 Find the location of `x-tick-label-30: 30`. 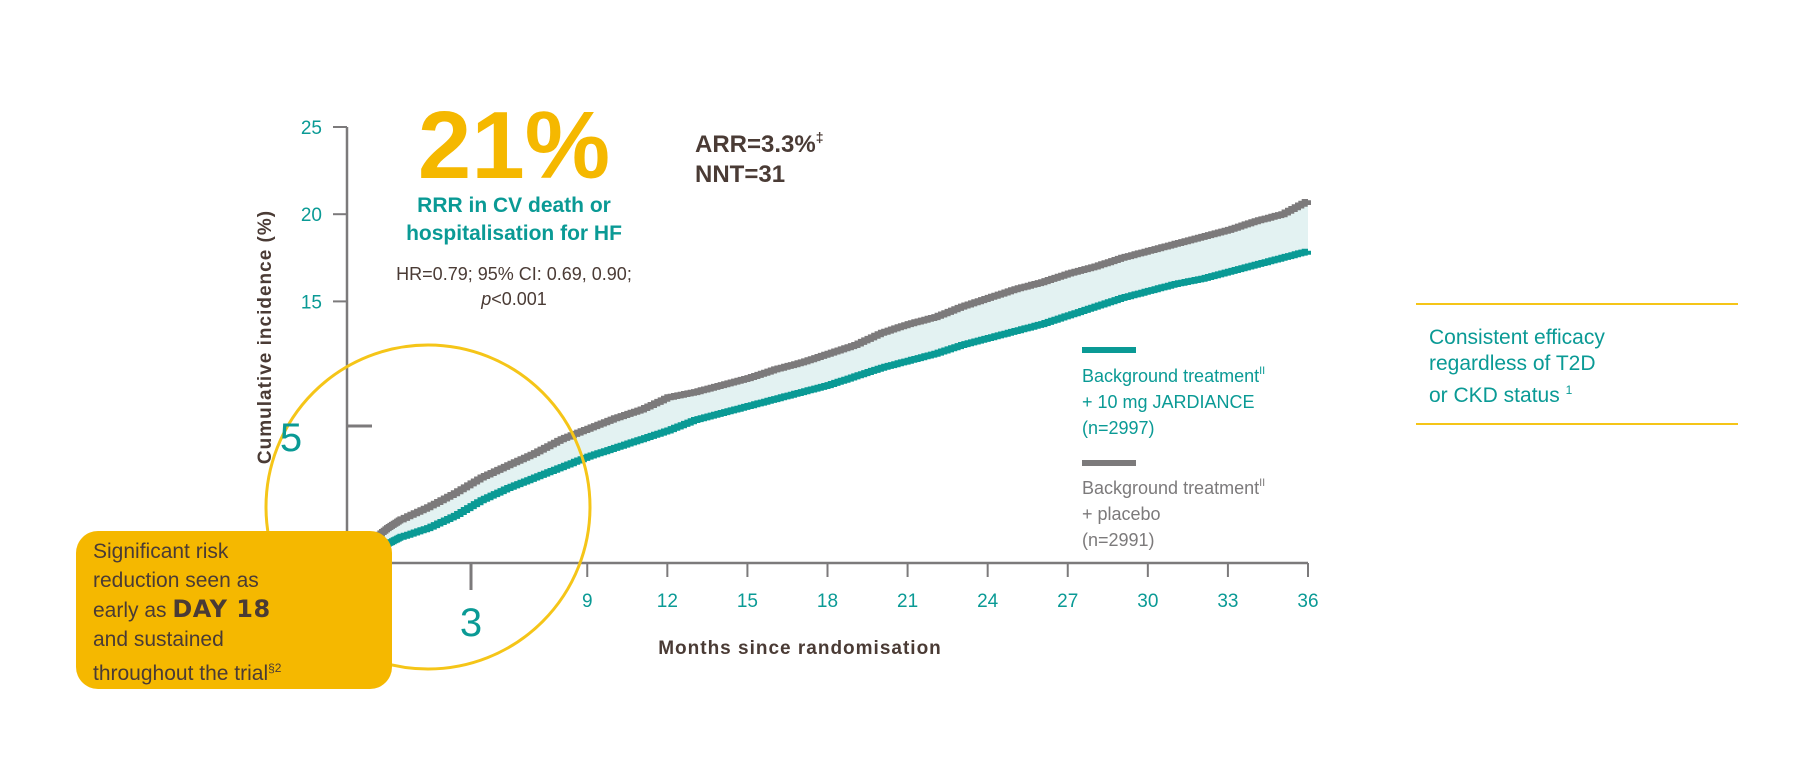

x-tick-label-30: 30 is located at coordinates (1147, 601).